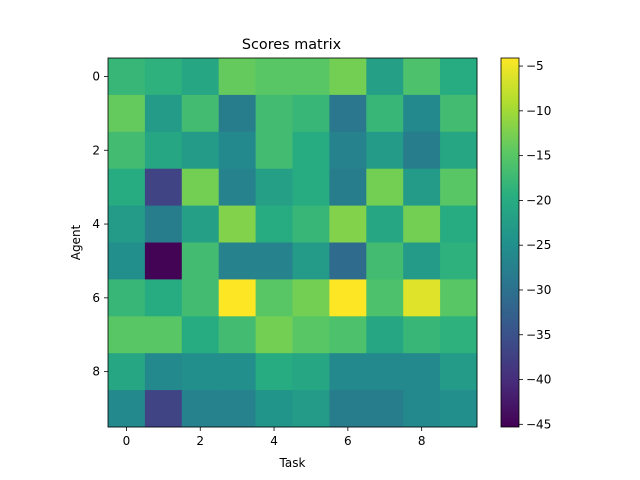 The width and height of the screenshot is (640, 480). What do you see at coordinates (538, 335) in the screenshot?
I see `colorbar-tick-label: −35` at bounding box center [538, 335].